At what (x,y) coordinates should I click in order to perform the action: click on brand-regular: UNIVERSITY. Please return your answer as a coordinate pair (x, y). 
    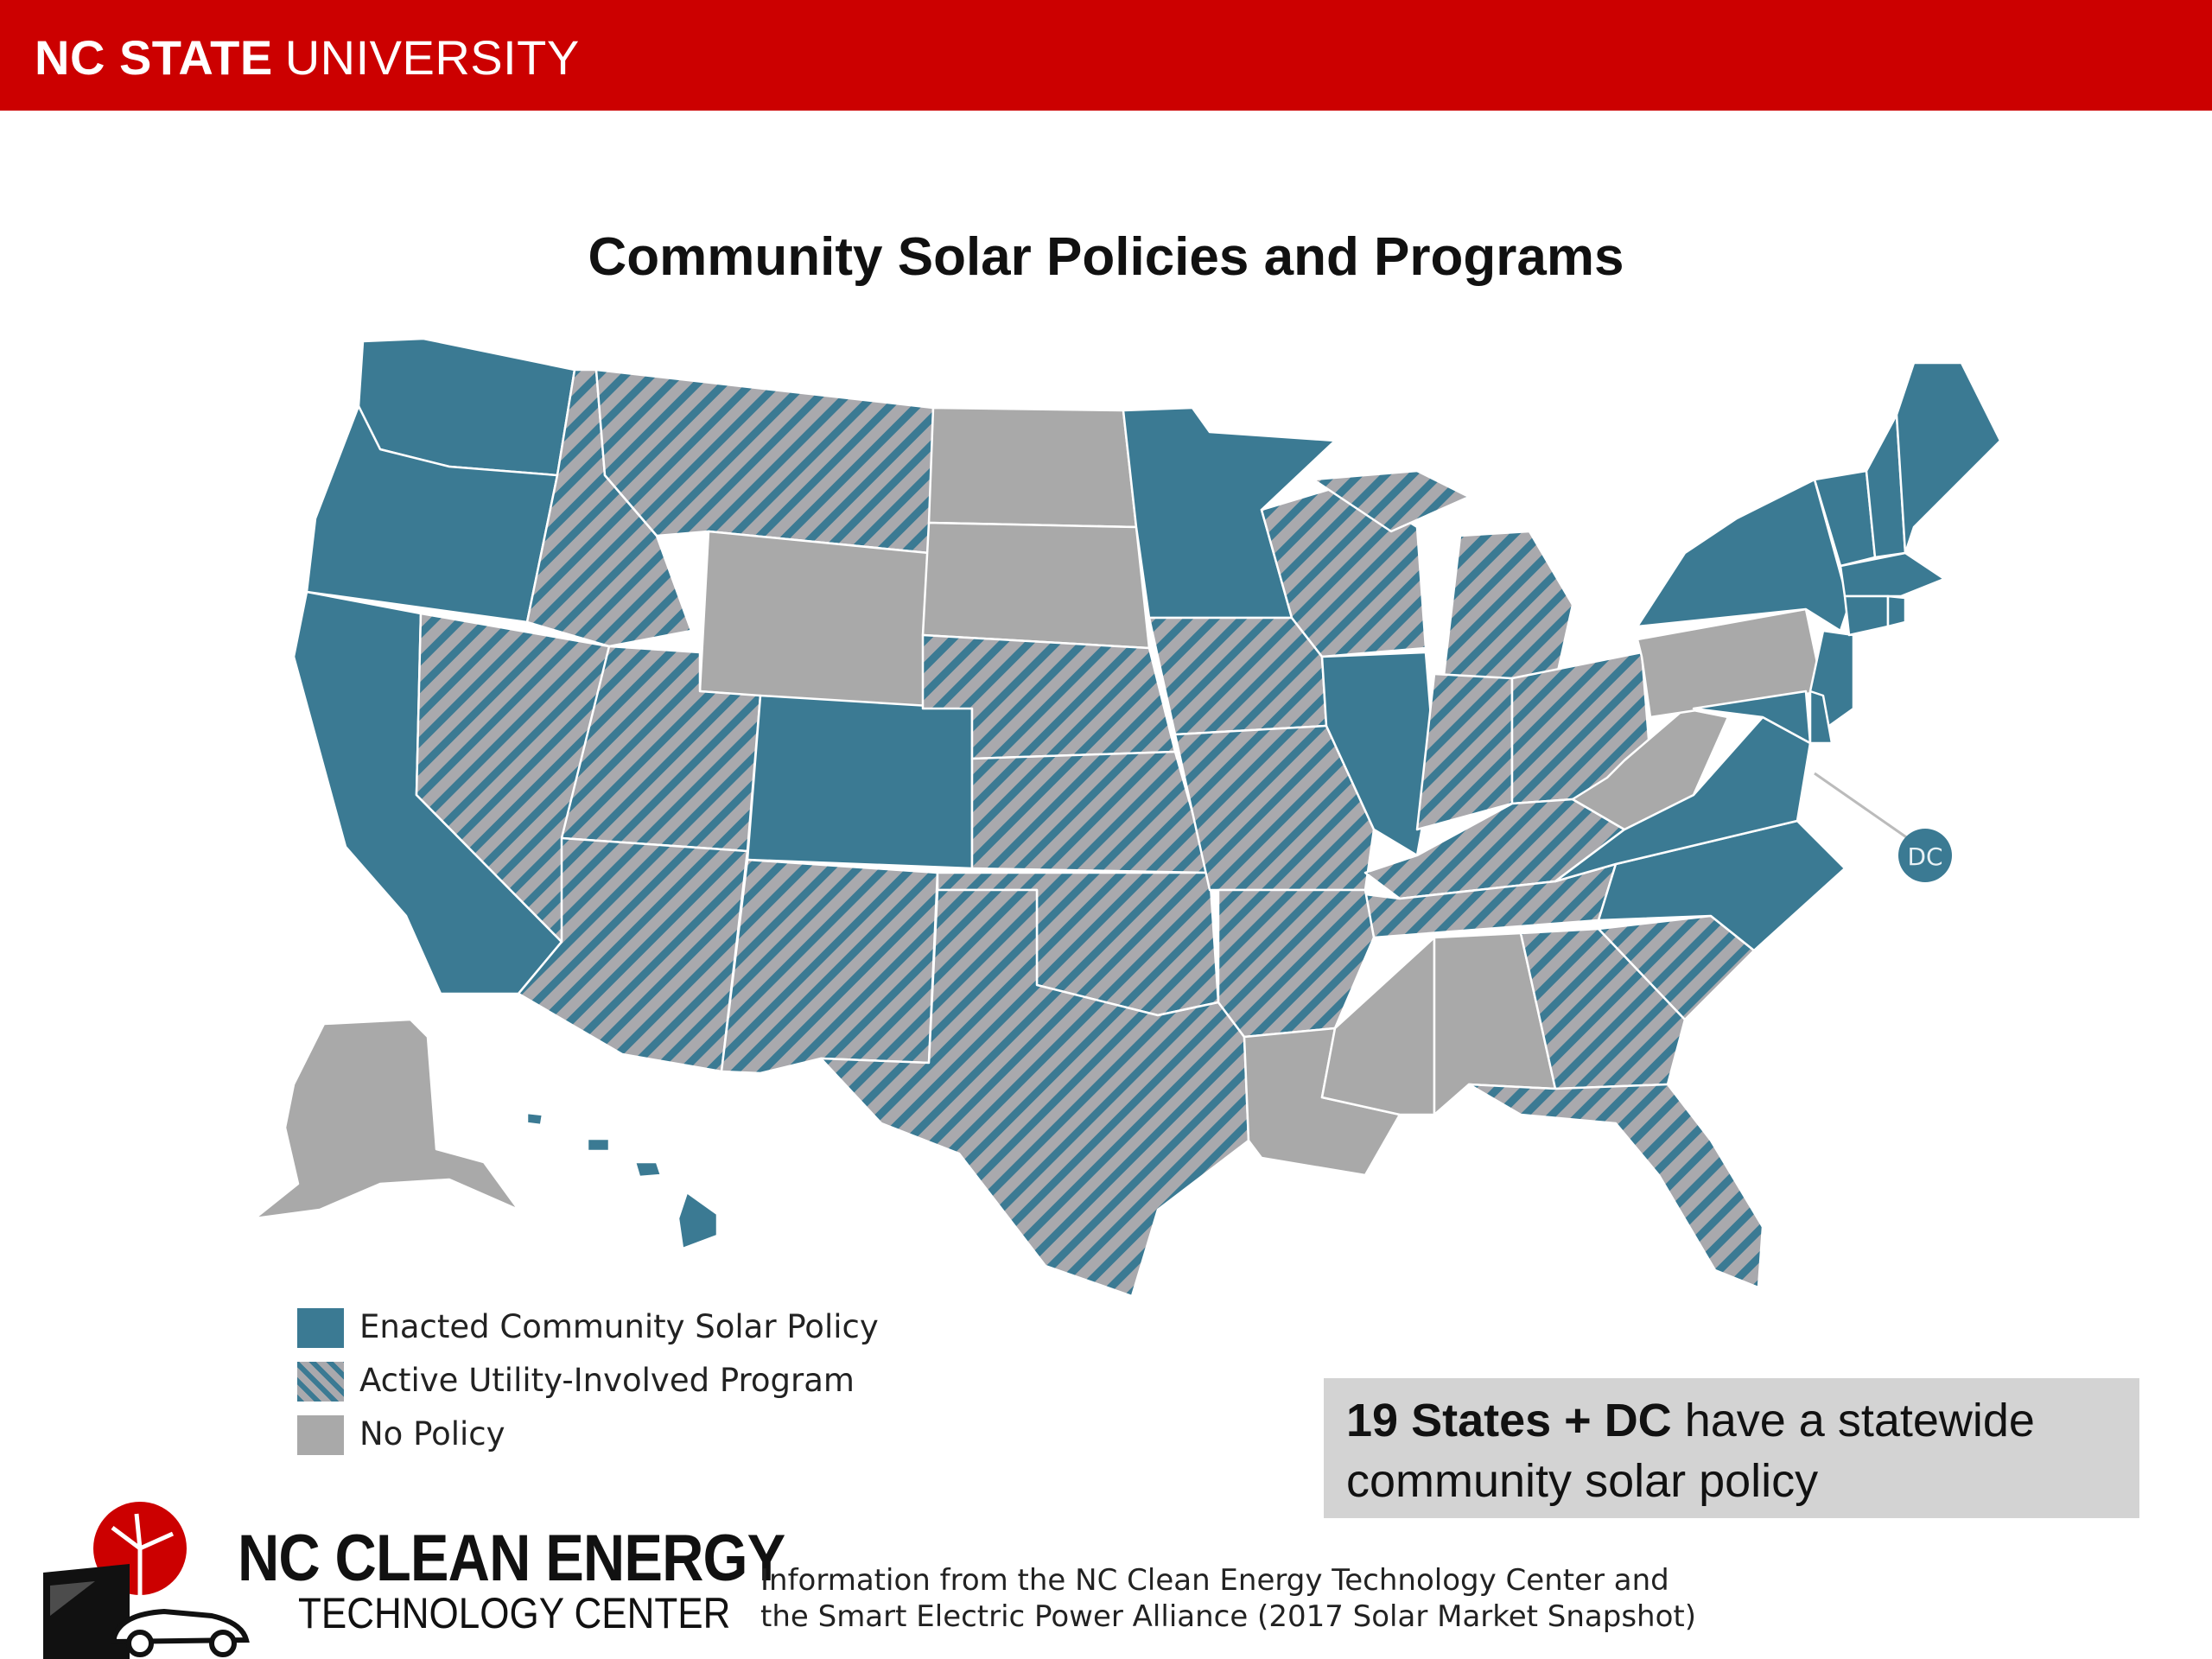
    Looking at the image, I should click on (432, 57).